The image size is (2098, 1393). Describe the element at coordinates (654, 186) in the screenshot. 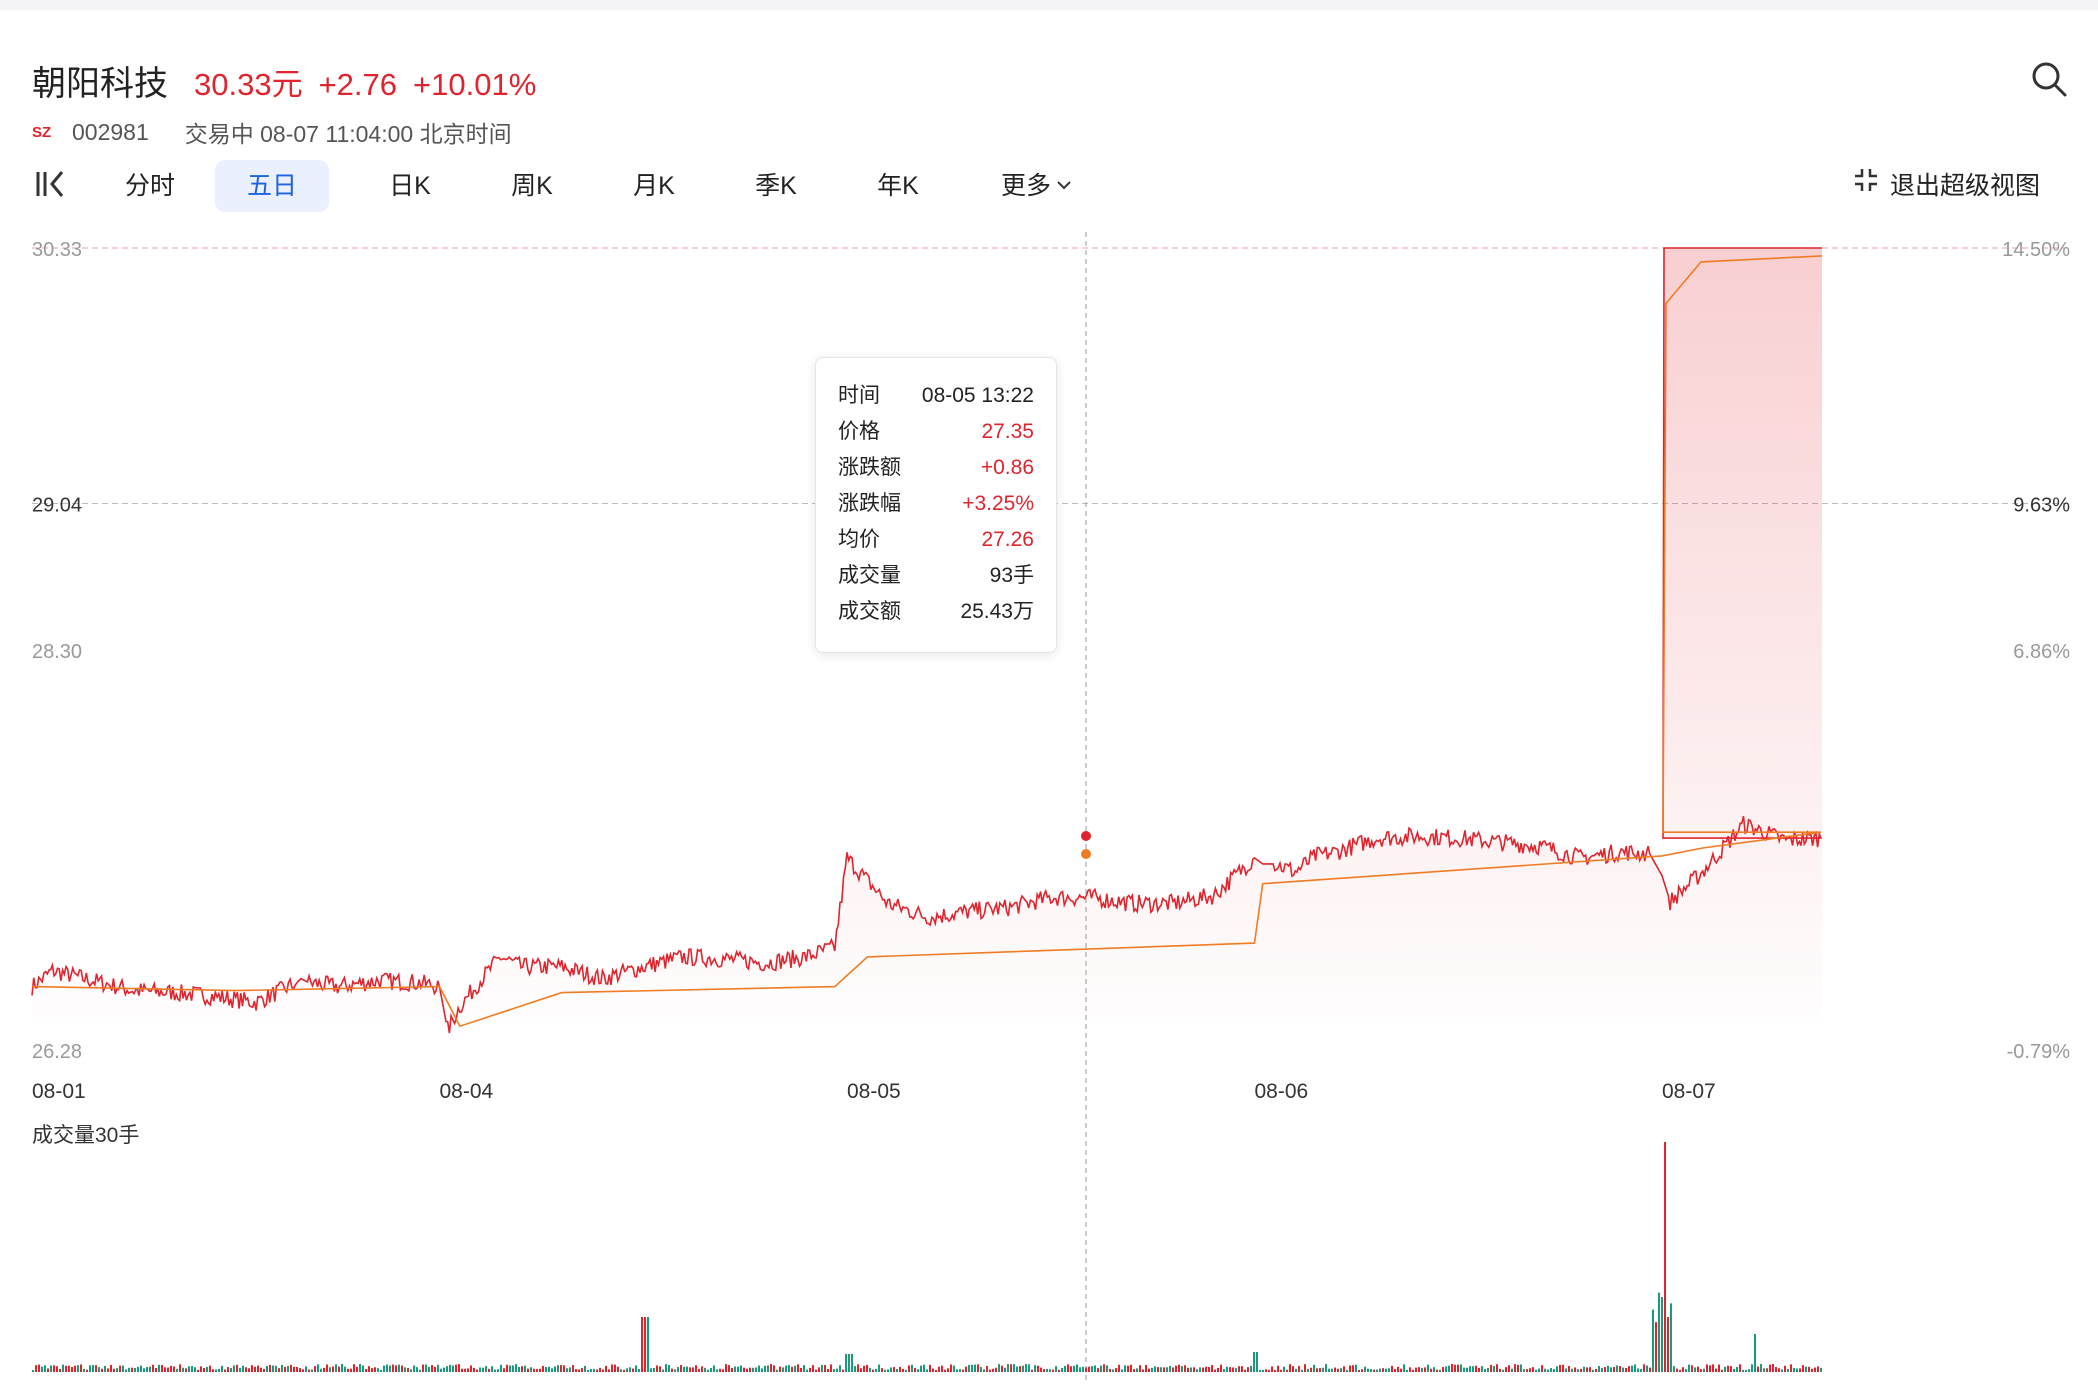

I see `tab-month-k: 月K` at that location.